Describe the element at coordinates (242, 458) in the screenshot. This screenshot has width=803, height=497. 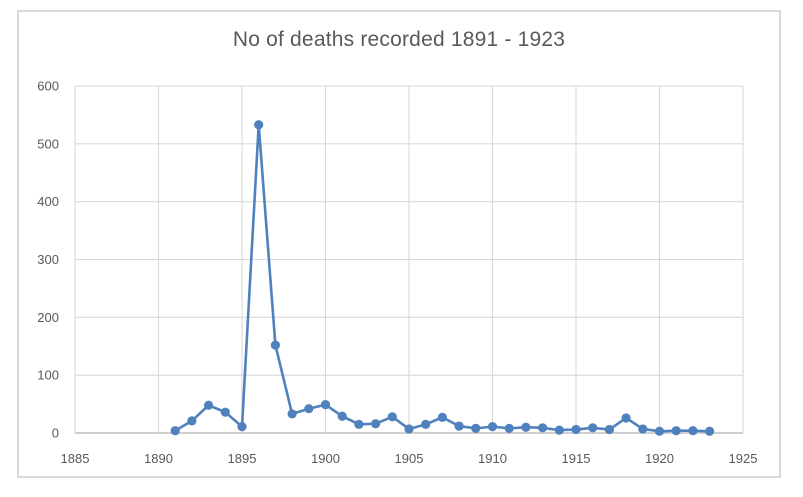
I see `x-axis-tick-1895: 1895` at that location.